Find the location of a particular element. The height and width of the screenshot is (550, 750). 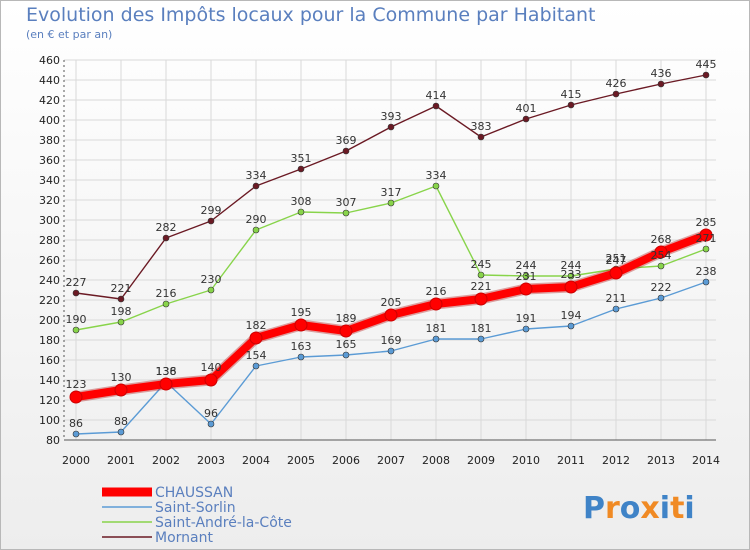

y-tick-label-420: 420 is located at coordinates (49, 100).